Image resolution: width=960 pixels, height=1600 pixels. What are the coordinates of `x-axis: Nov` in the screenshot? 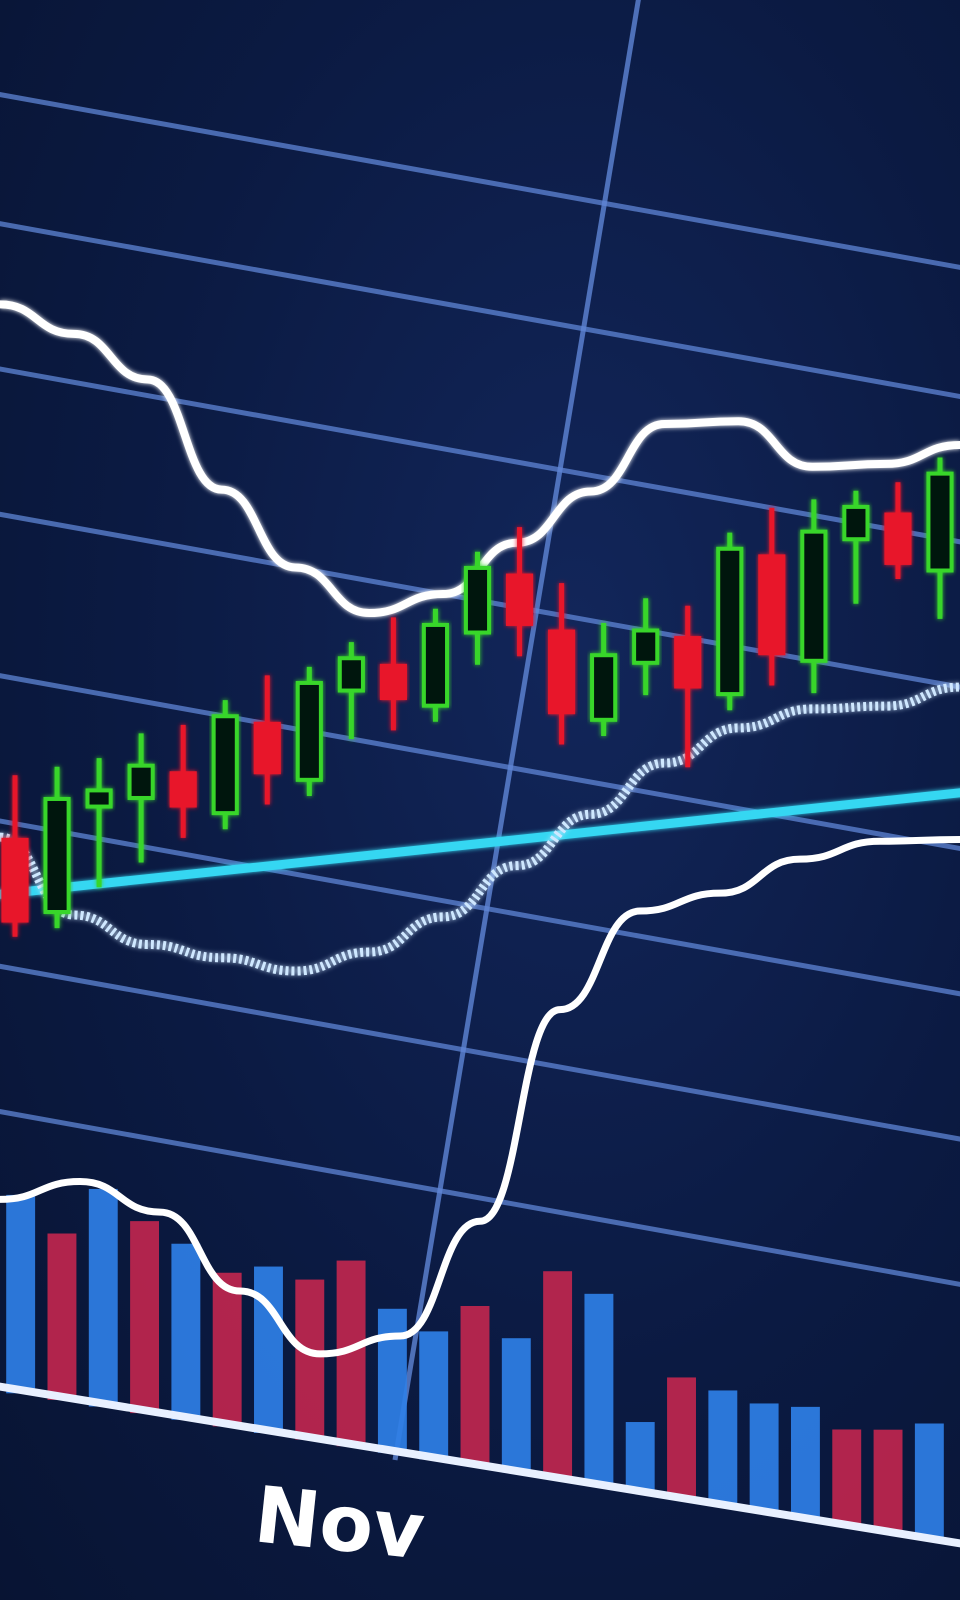 It's located at (339, 1523).